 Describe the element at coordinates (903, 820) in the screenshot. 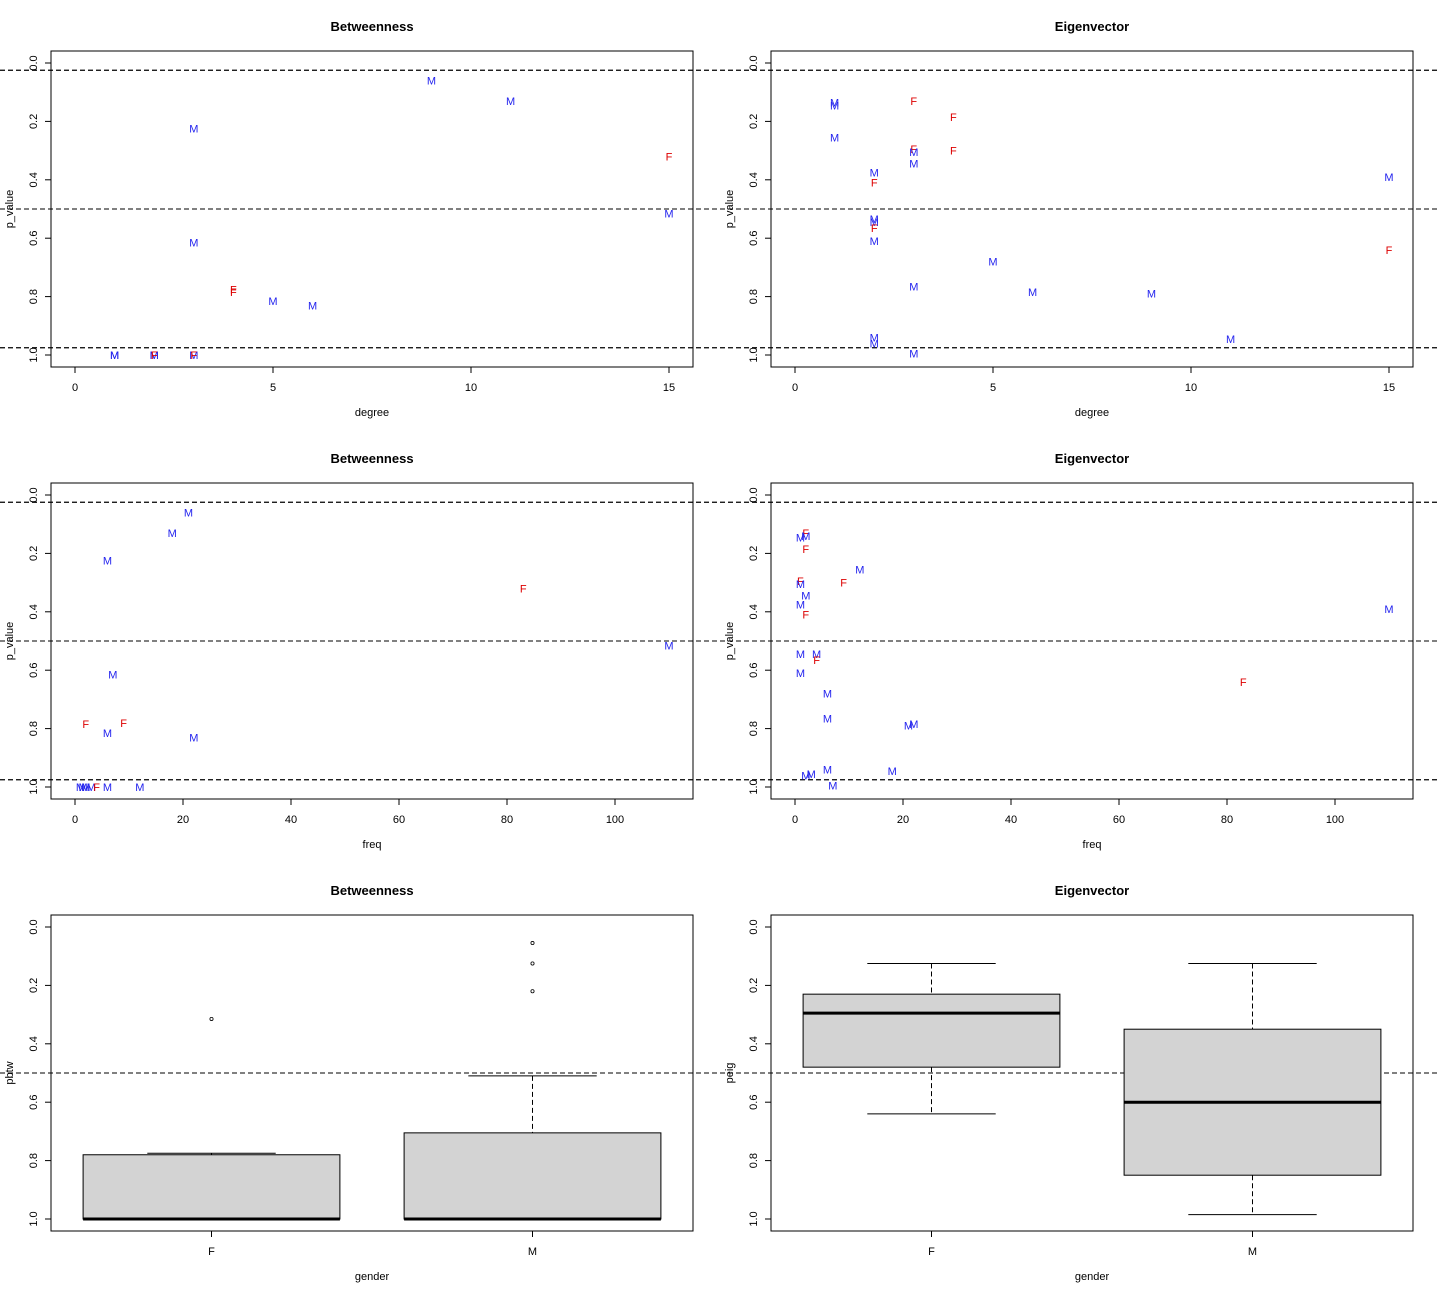

I see `x-tick-label: 20` at that location.